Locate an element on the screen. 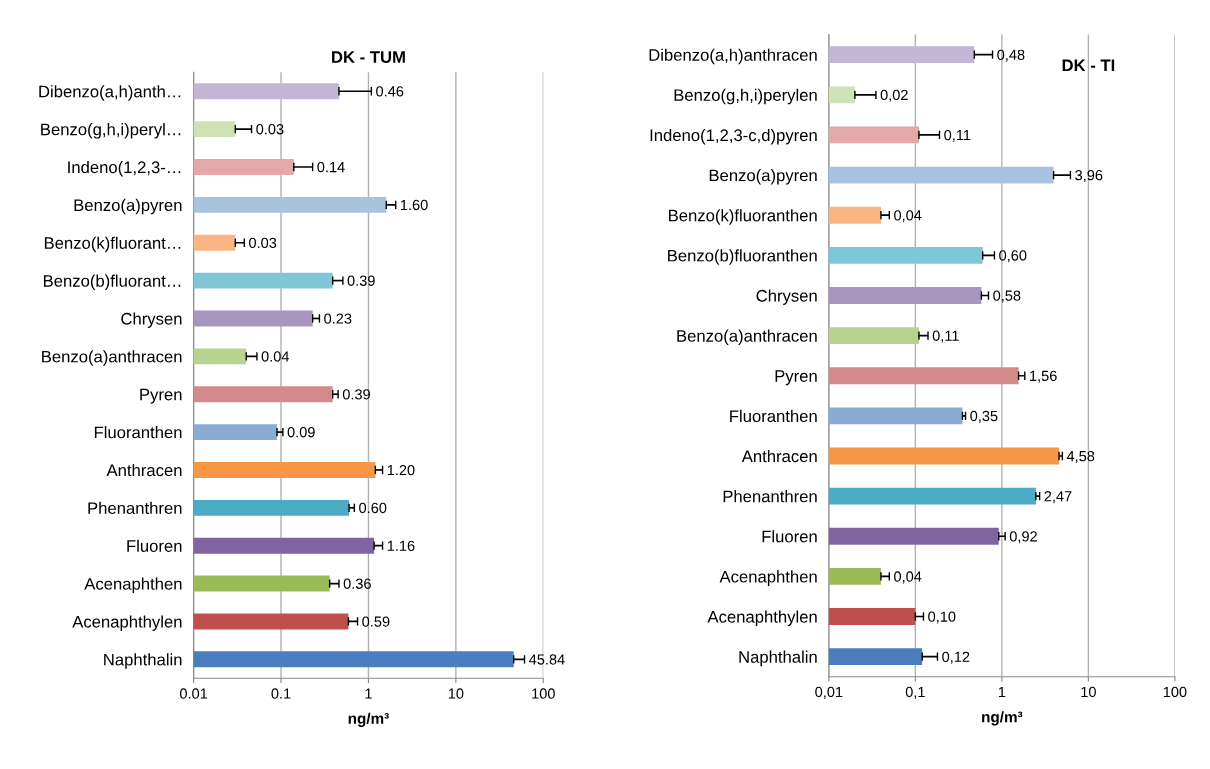 The width and height of the screenshot is (1210, 769). data-label: 1.16 is located at coordinates (401, 546).